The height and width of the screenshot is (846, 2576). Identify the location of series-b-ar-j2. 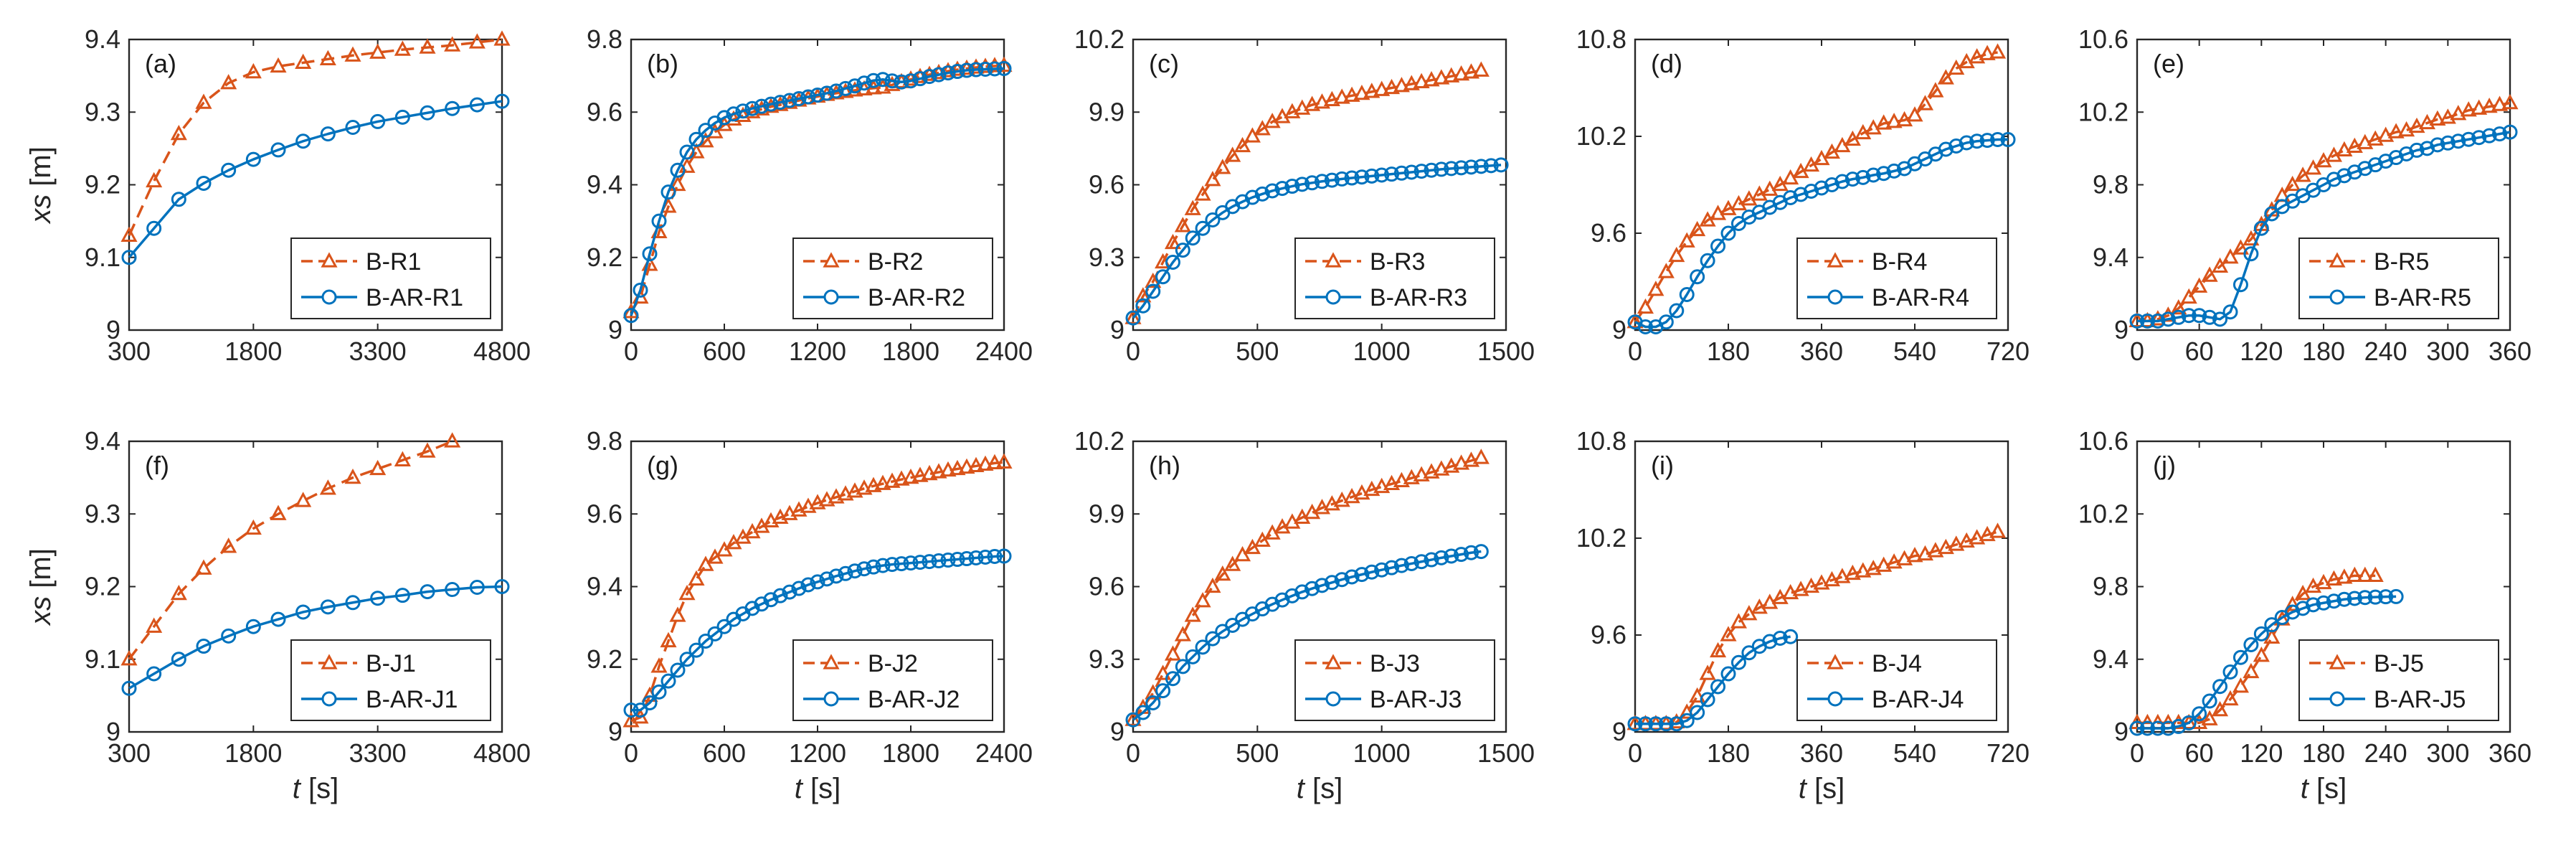
(817, 633).